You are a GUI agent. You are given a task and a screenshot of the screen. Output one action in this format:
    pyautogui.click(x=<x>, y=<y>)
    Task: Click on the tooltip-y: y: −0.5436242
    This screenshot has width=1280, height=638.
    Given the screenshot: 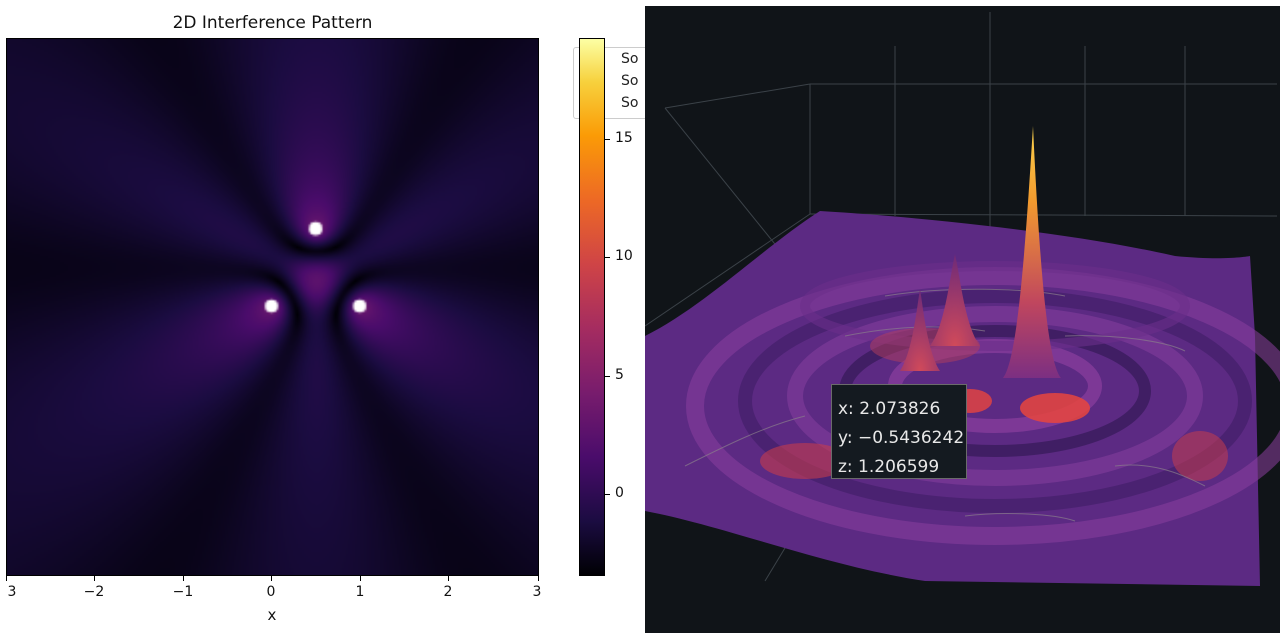 What is the action you would take?
    pyautogui.click(x=901, y=438)
    